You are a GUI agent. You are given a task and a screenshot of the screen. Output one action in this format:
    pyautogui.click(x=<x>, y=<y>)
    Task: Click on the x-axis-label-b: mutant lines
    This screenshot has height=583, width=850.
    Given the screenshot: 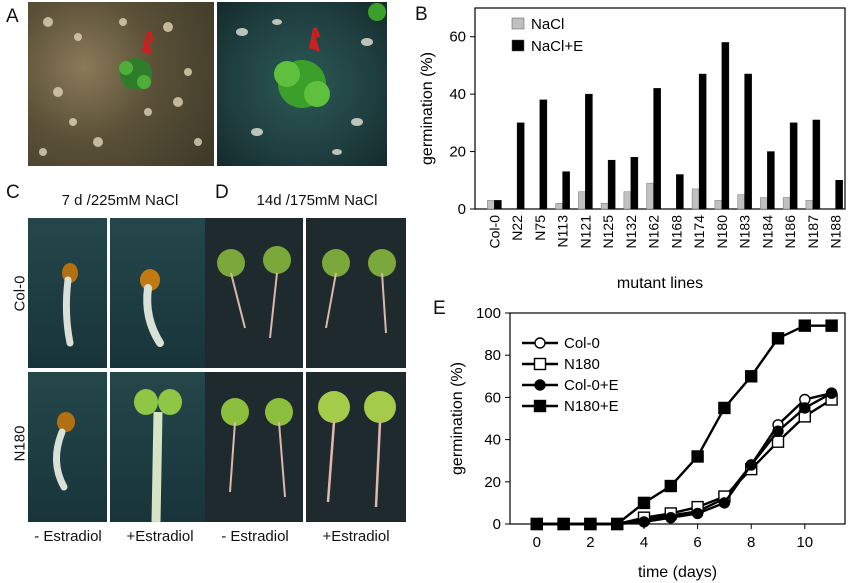 What is the action you would take?
    pyautogui.click(x=660, y=283)
    